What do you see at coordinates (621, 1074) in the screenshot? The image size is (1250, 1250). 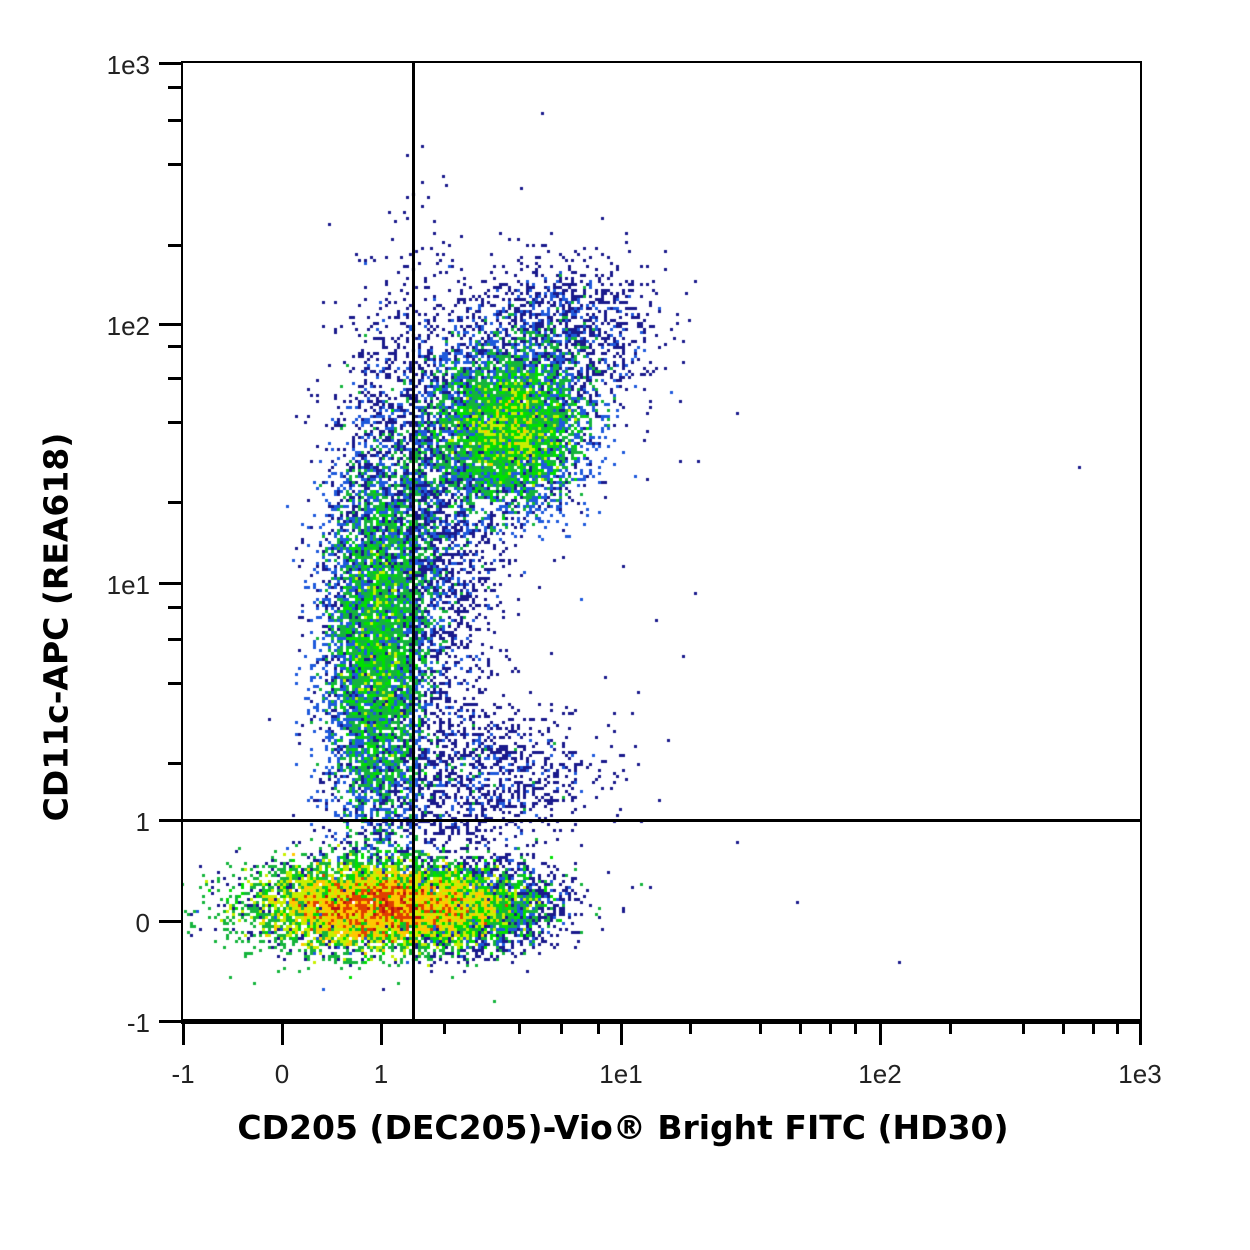 I see `x-tick-label: 1e1` at bounding box center [621, 1074].